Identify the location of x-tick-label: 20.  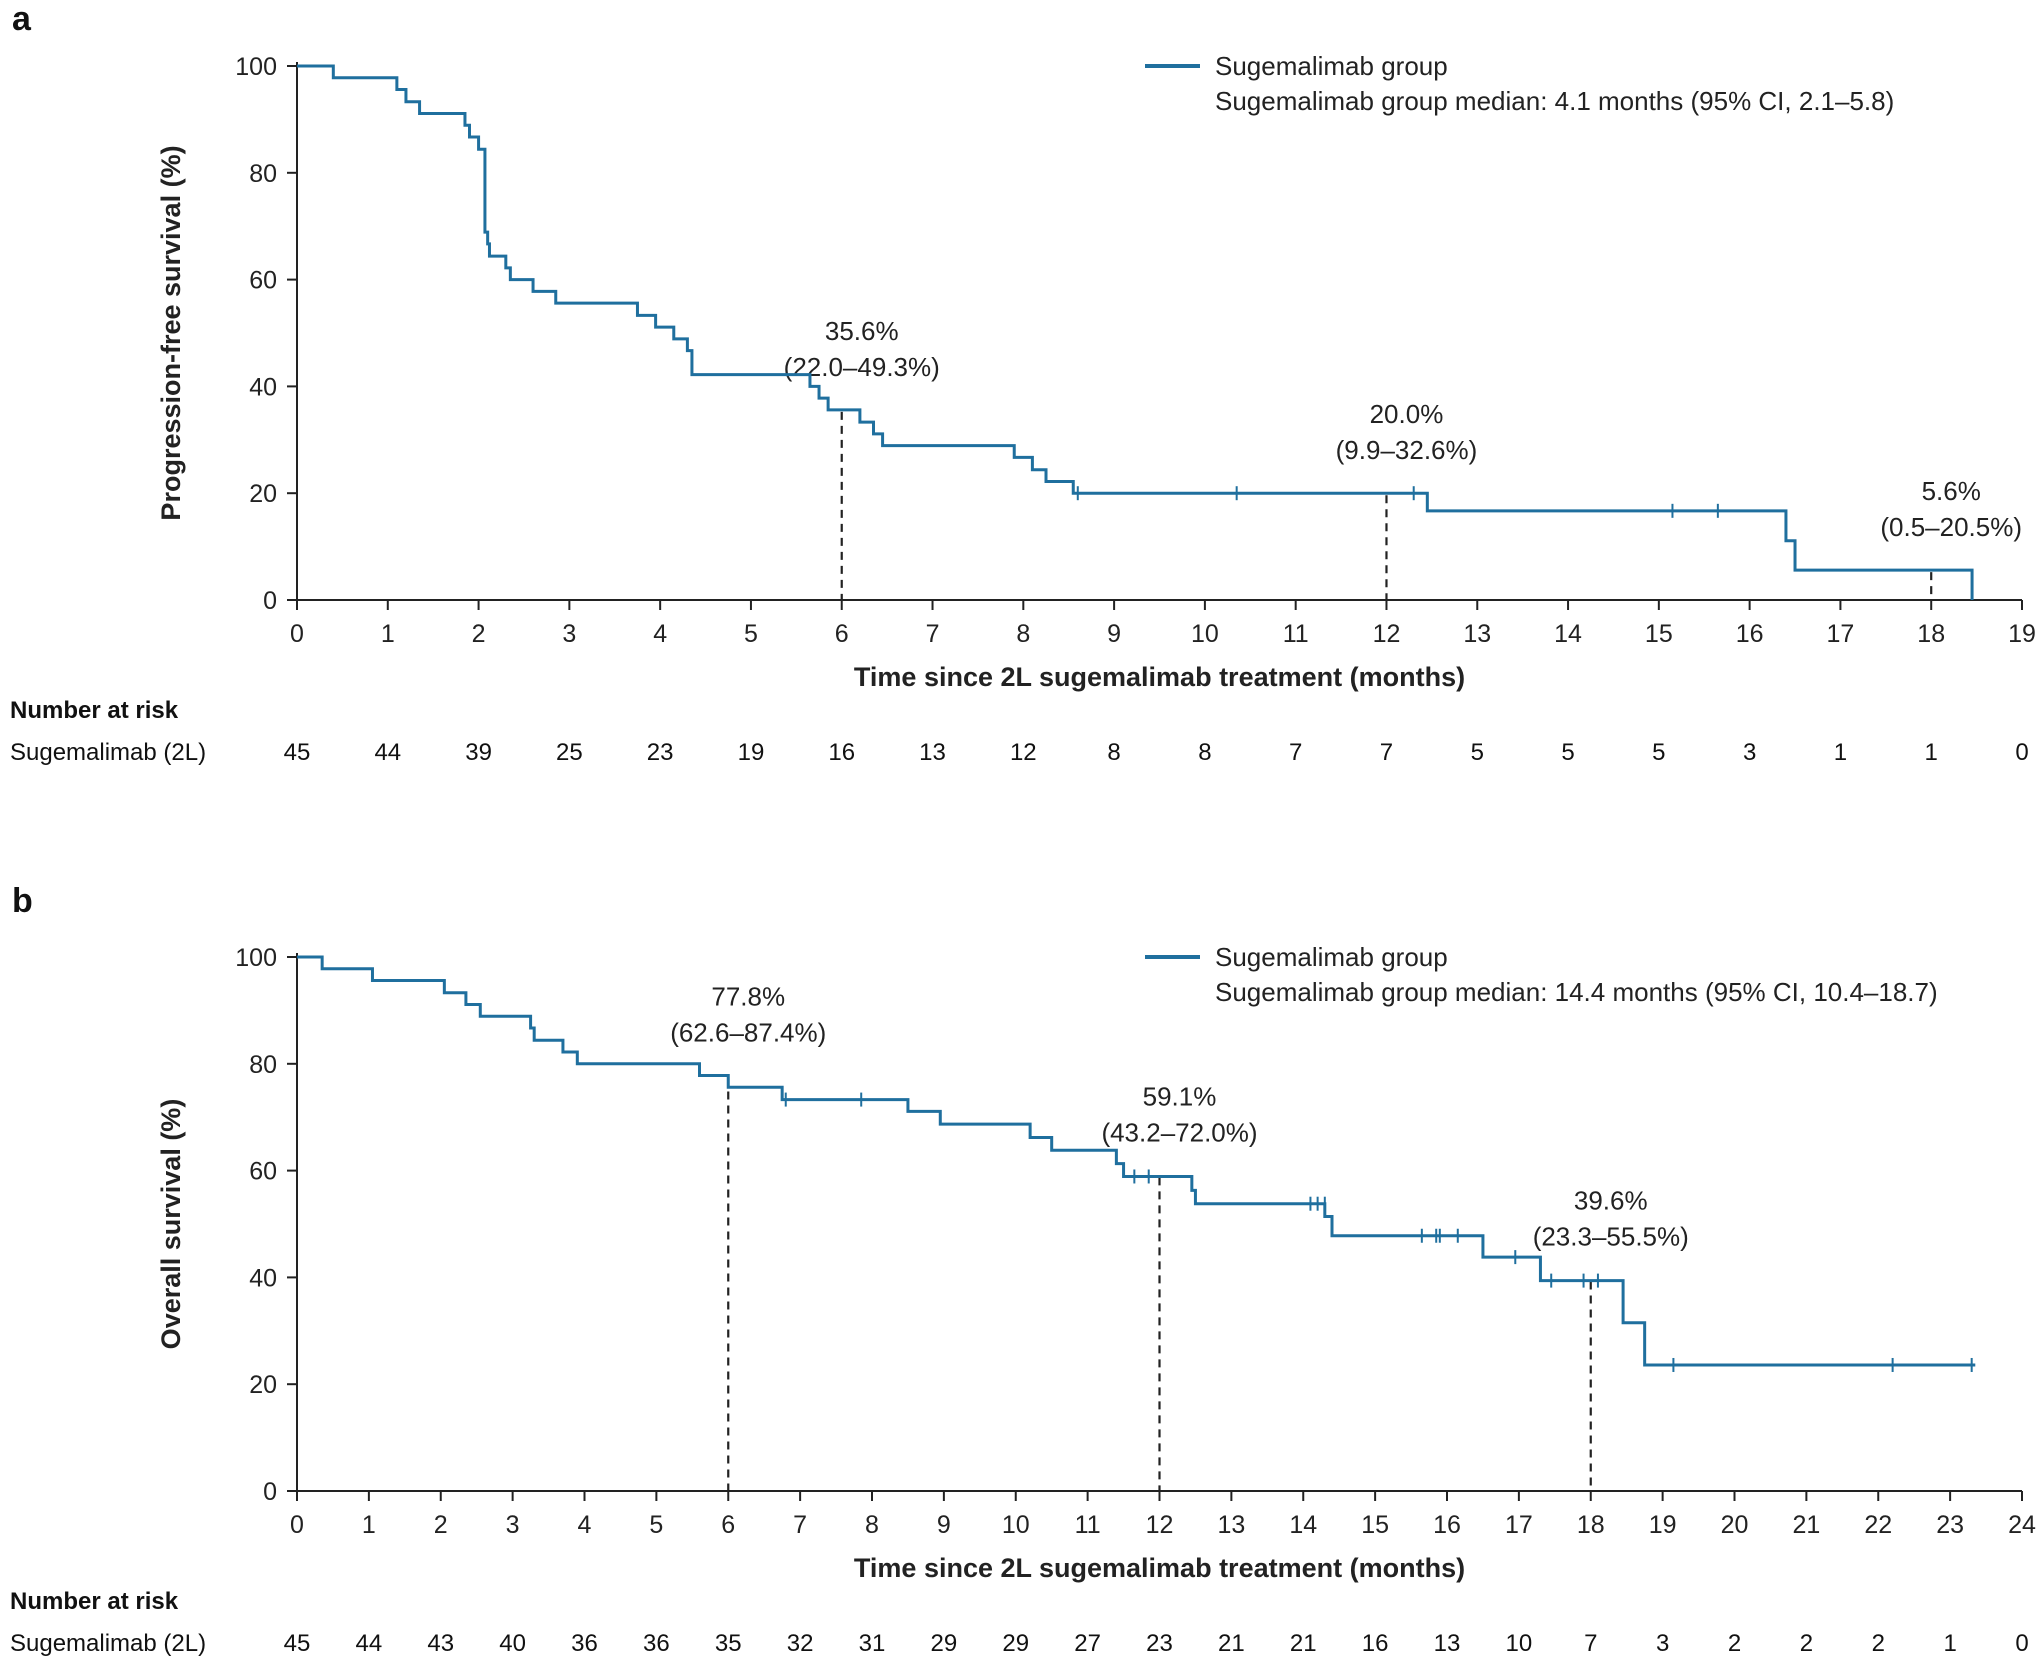
(1735, 1525).